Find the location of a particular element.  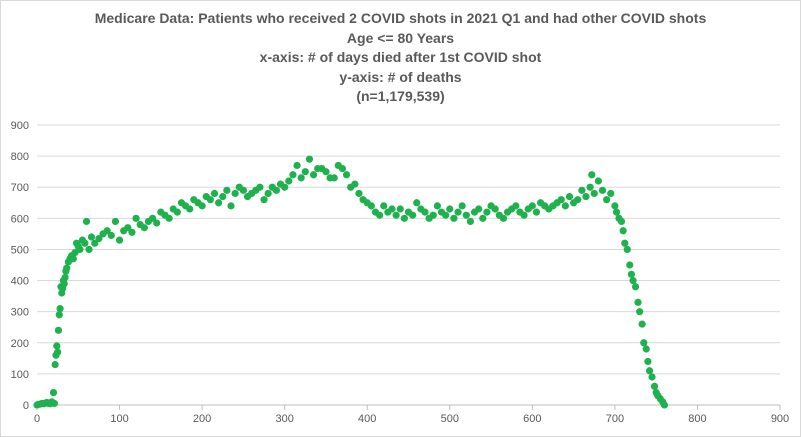

y-tick-label-7: 700 is located at coordinates (20, 188).